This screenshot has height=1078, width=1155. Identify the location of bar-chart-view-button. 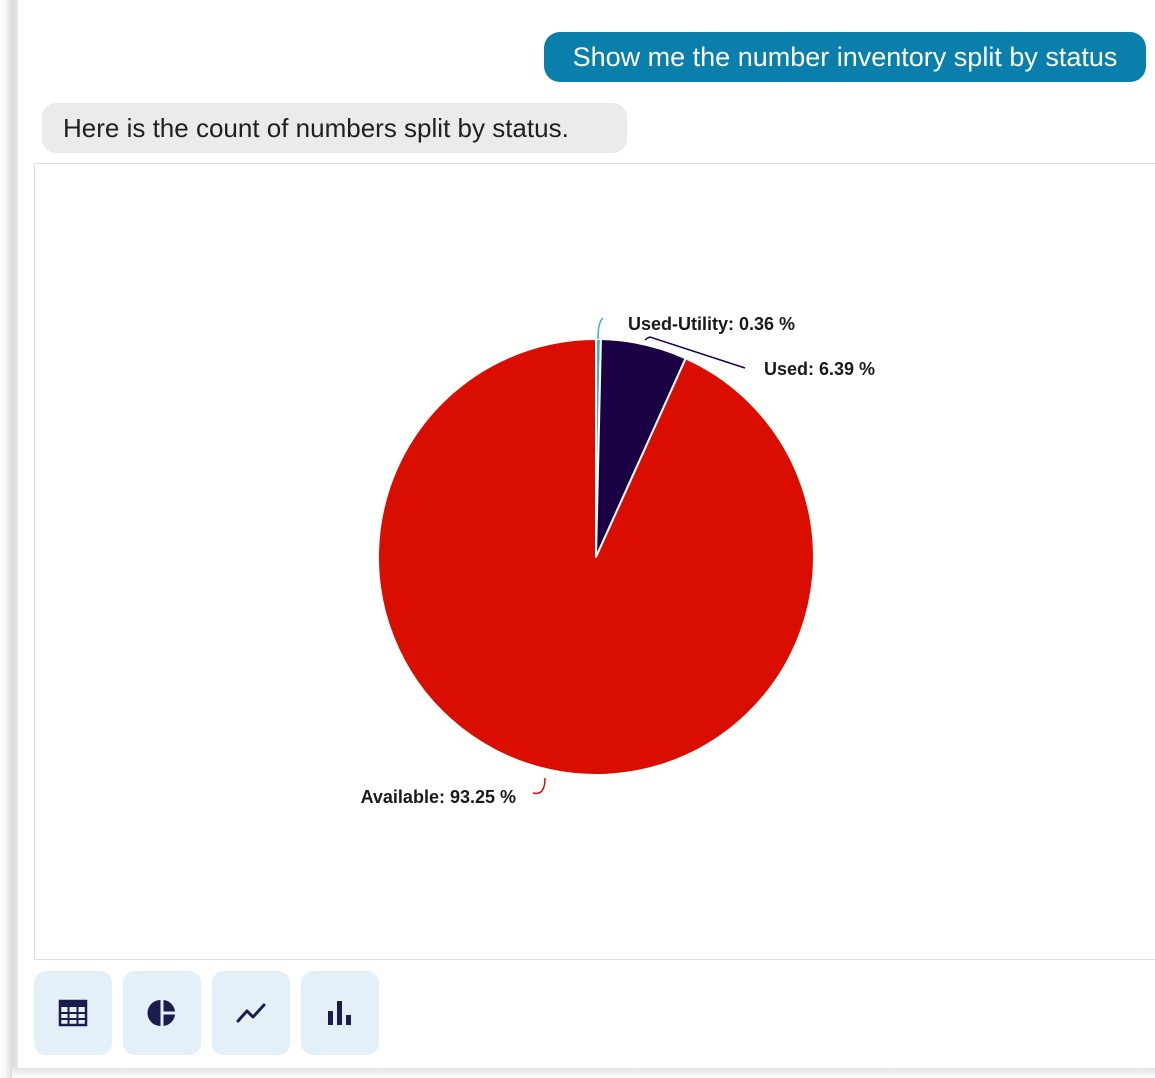
(340, 1013).